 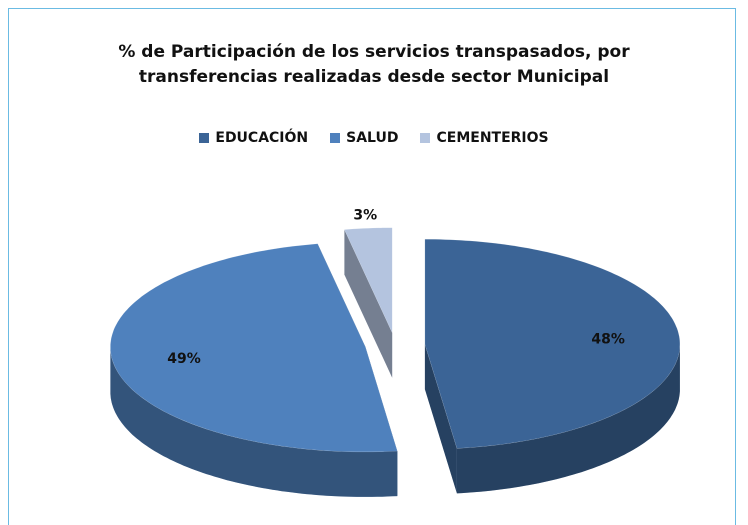 I want to click on legend-label: CEMENTERIOS, so click(x=492, y=138).